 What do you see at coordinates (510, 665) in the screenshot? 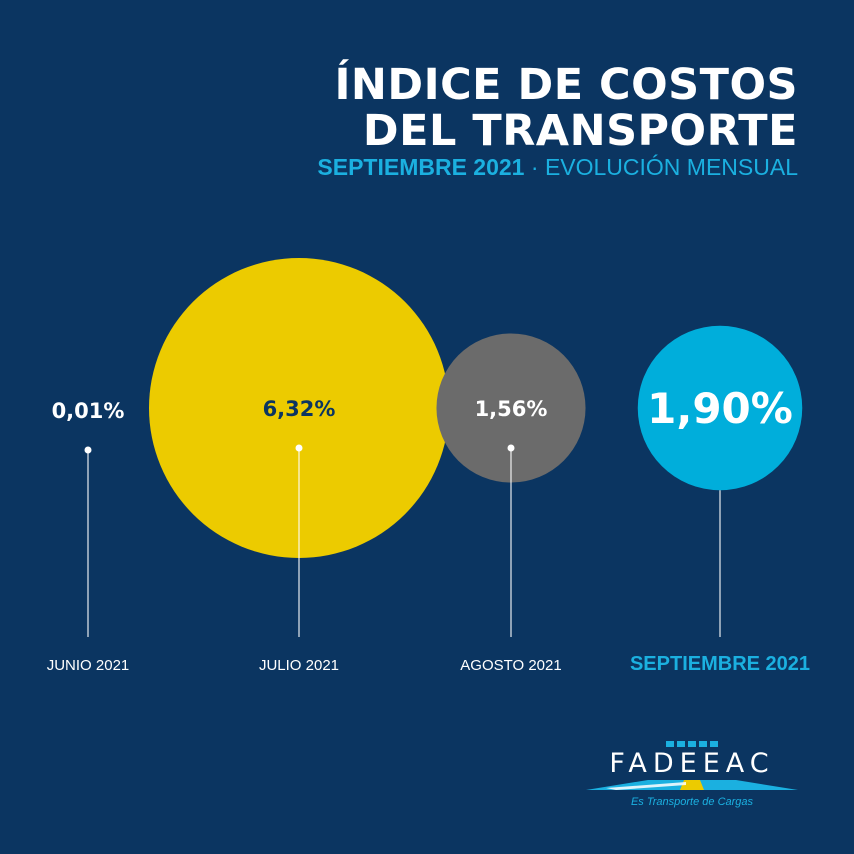
I see `category-label-2: AGOSTO 2021` at bounding box center [510, 665].